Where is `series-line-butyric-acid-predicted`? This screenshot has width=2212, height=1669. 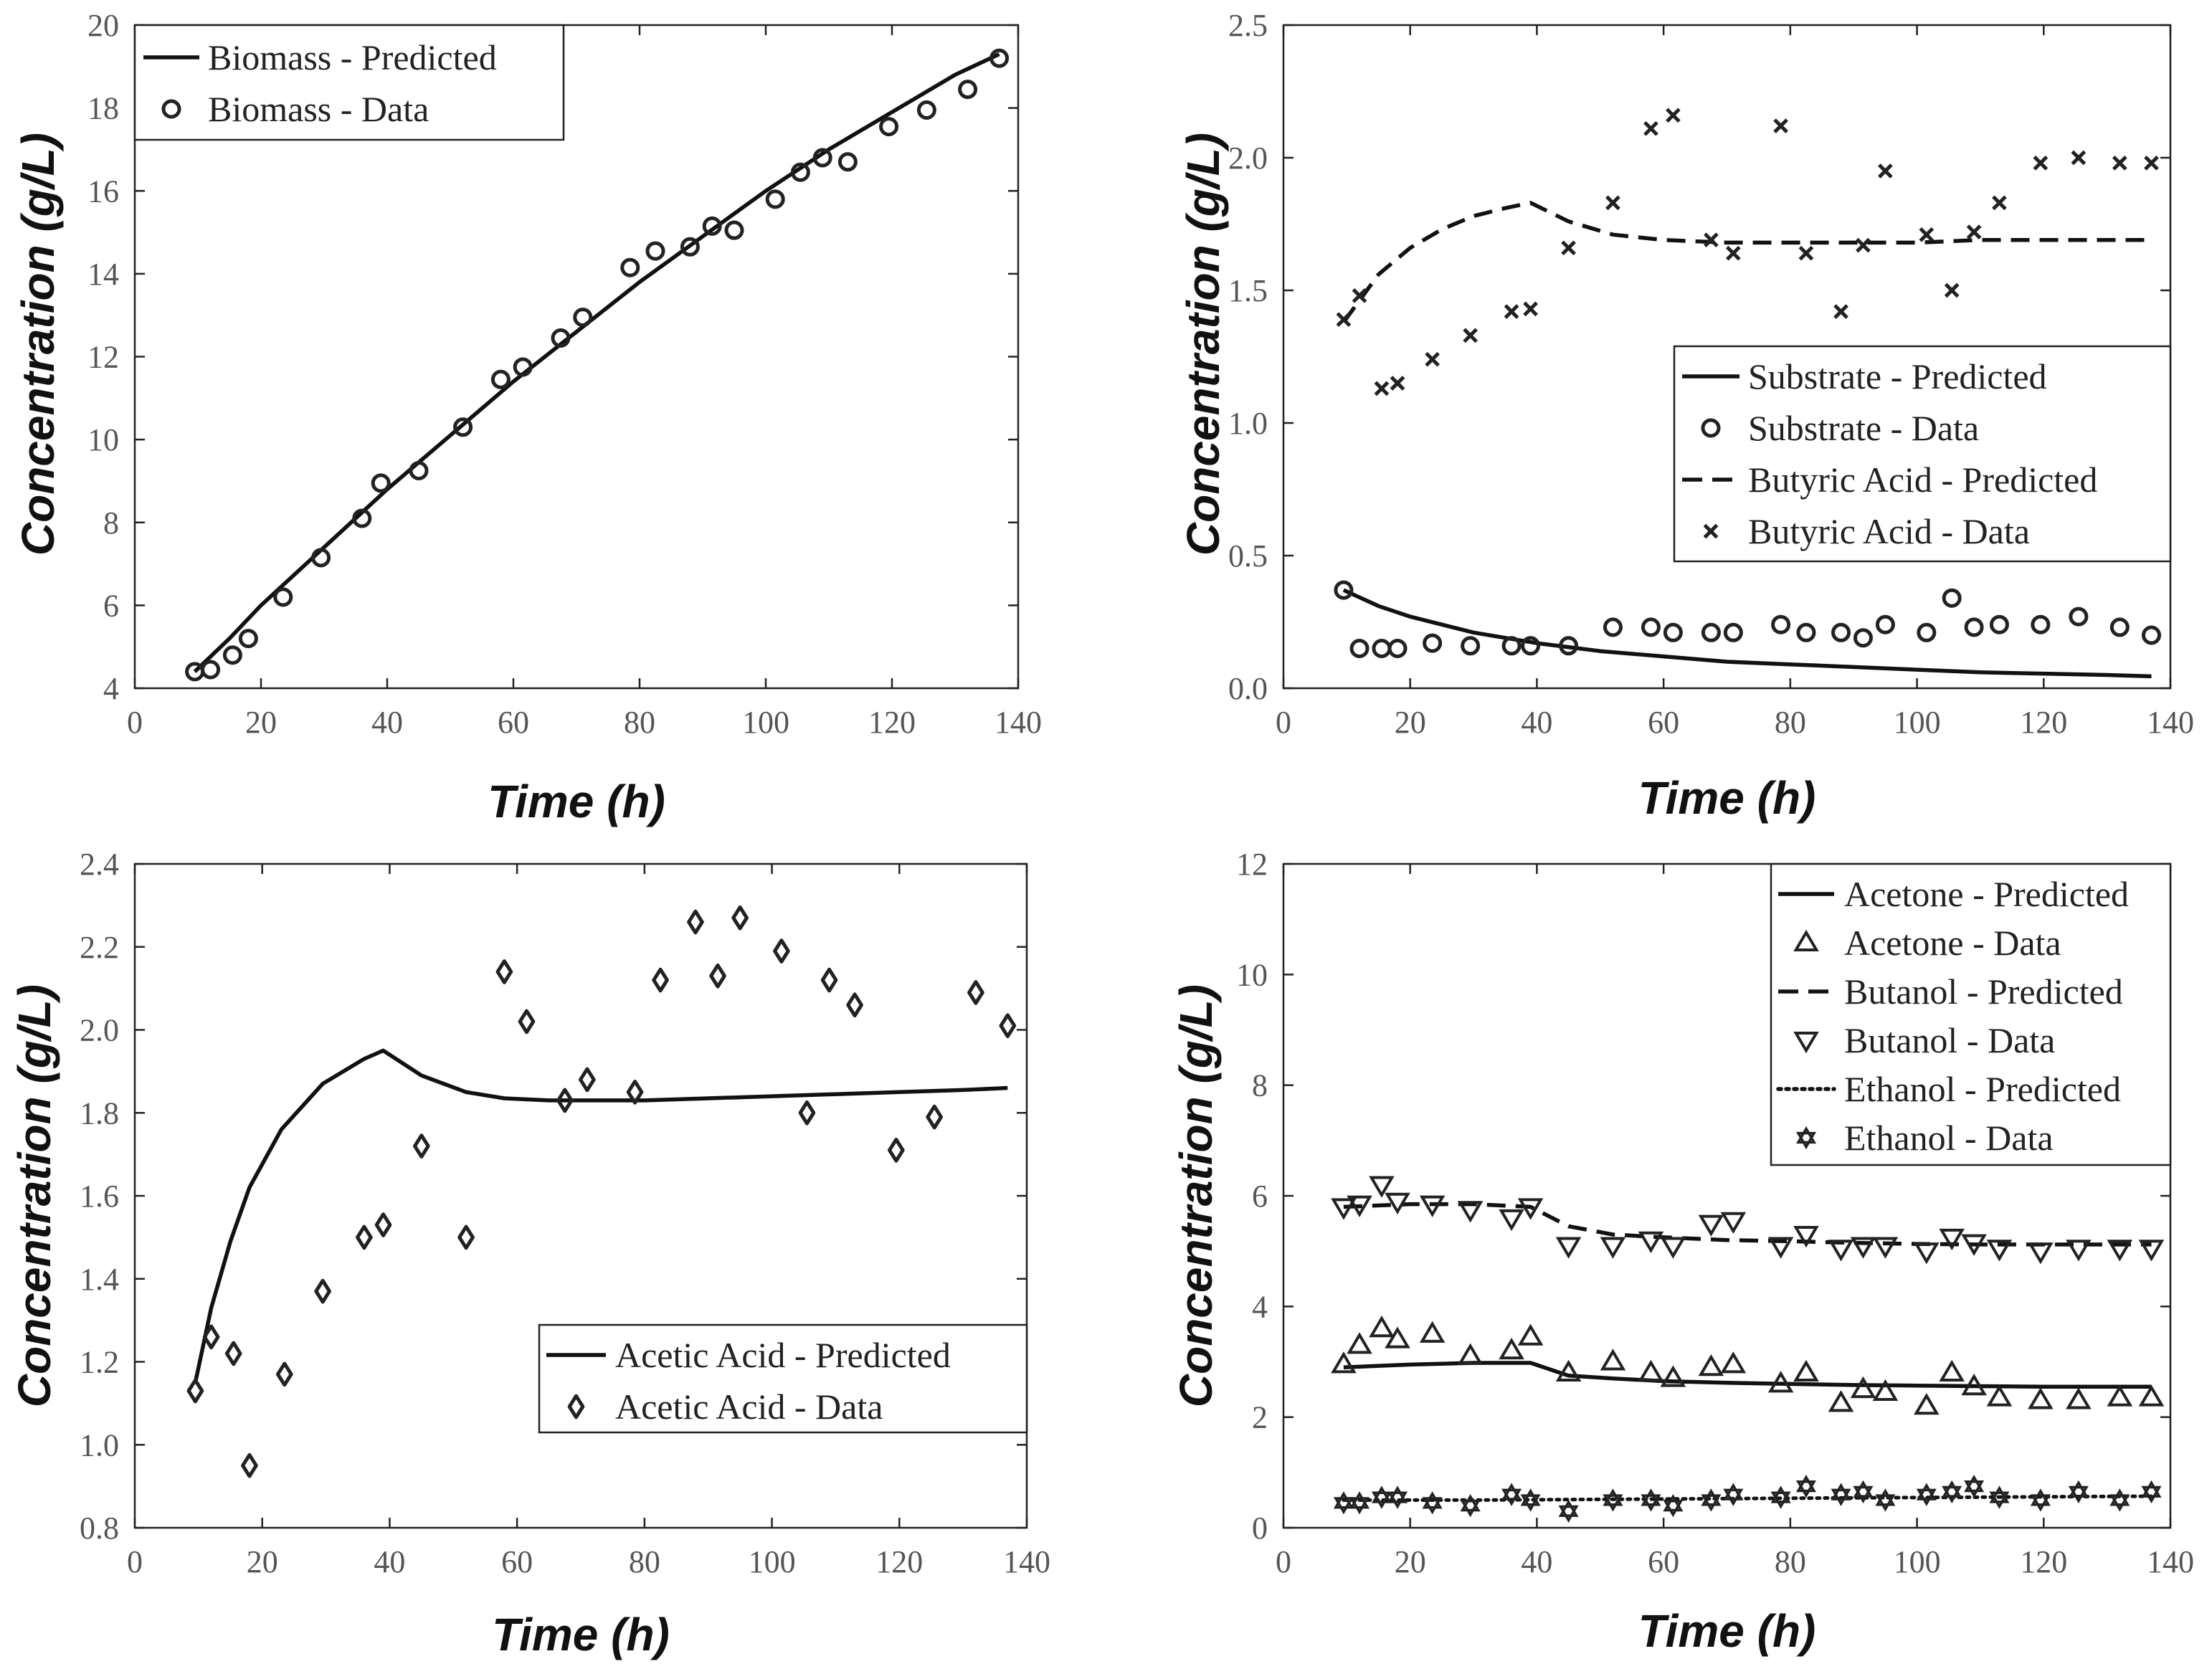
series-line-butyric-acid-predicted is located at coordinates (1747, 262).